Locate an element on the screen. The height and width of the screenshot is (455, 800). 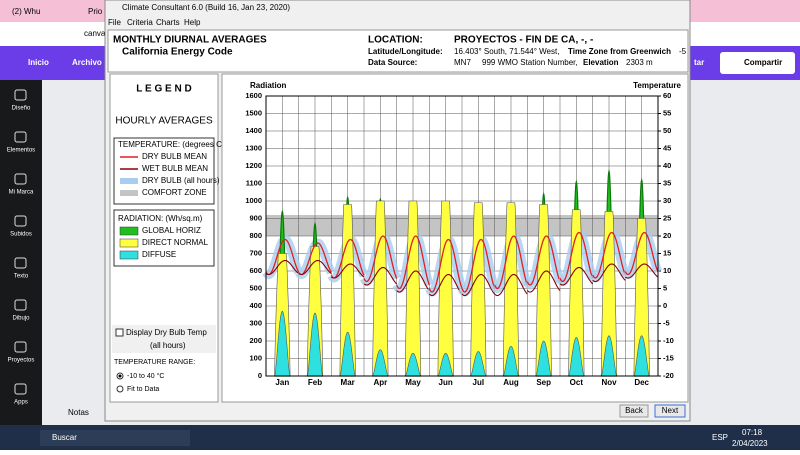
share-label: Compartir is located at coordinates (763, 62).